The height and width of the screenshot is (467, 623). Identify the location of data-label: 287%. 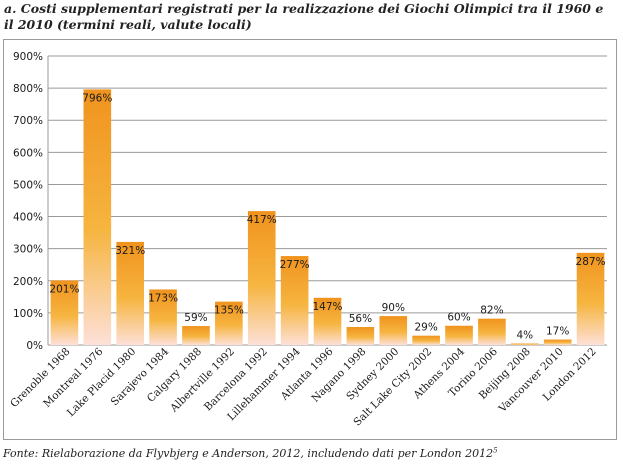
(591, 262).